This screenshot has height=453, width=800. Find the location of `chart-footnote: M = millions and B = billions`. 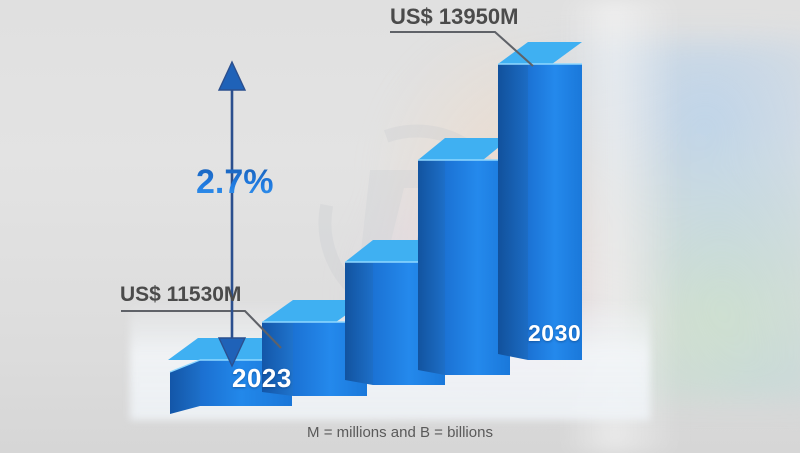

chart-footnote: M = millions and B = billions is located at coordinates (400, 432).